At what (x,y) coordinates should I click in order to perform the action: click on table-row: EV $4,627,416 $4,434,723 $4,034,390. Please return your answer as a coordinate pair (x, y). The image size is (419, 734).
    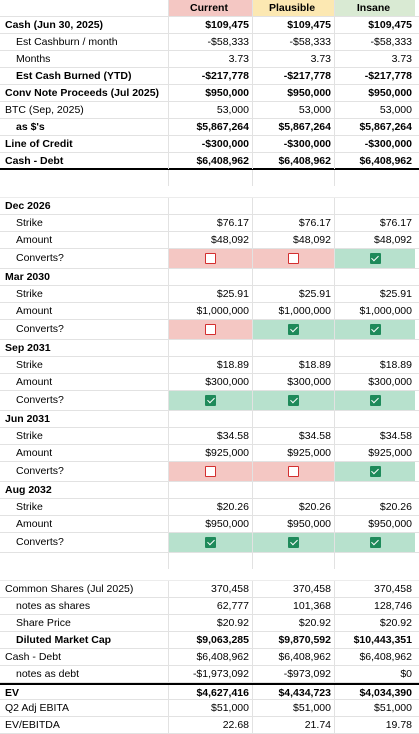
    Looking at the image, I should click on (209, 692).